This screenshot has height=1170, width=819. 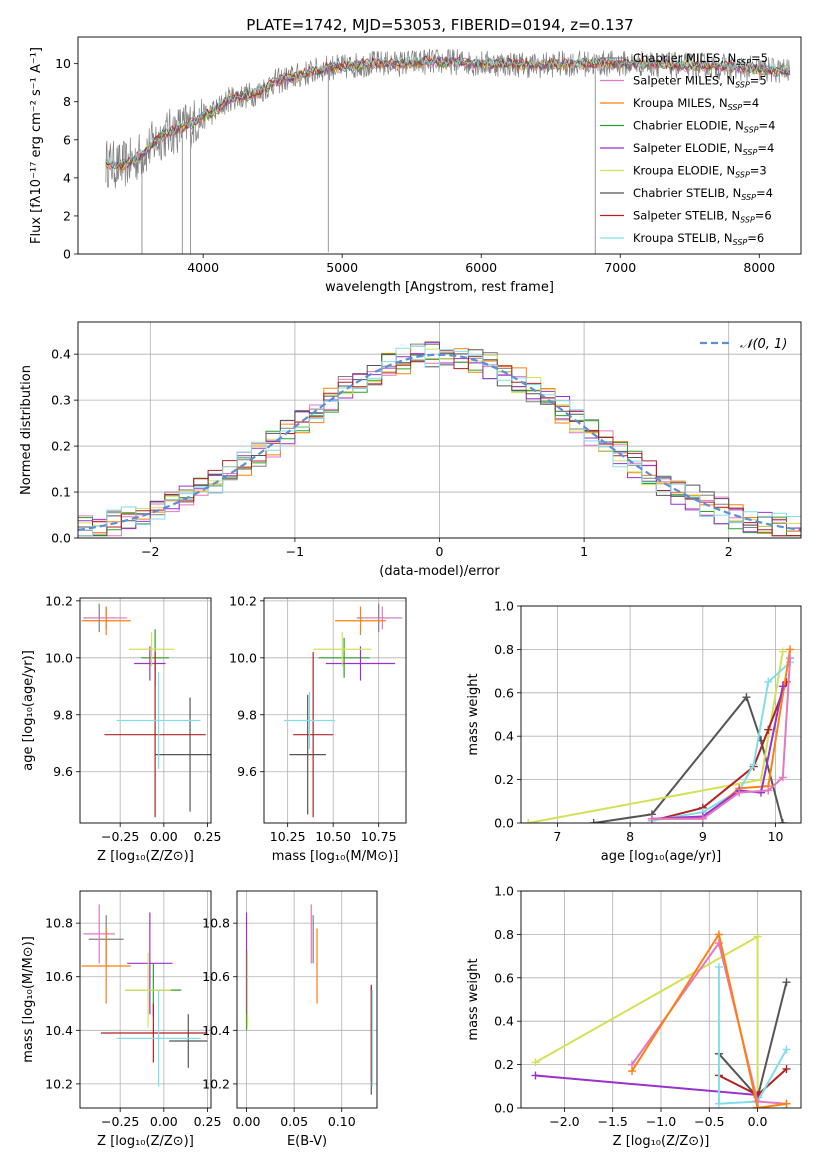 I want to click on y-axis-label: mass weight, so click(x=473, y=714).